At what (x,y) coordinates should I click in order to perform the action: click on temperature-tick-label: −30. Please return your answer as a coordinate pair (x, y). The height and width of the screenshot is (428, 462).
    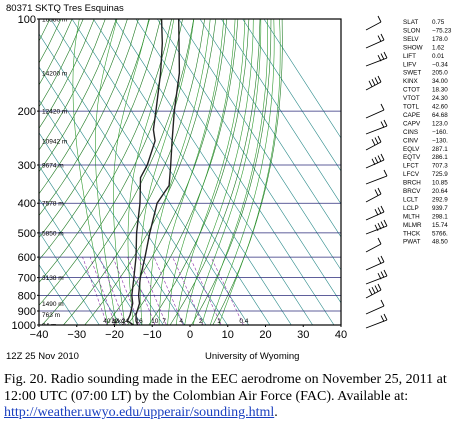
    Looking at the image, I should click on (76, 335).